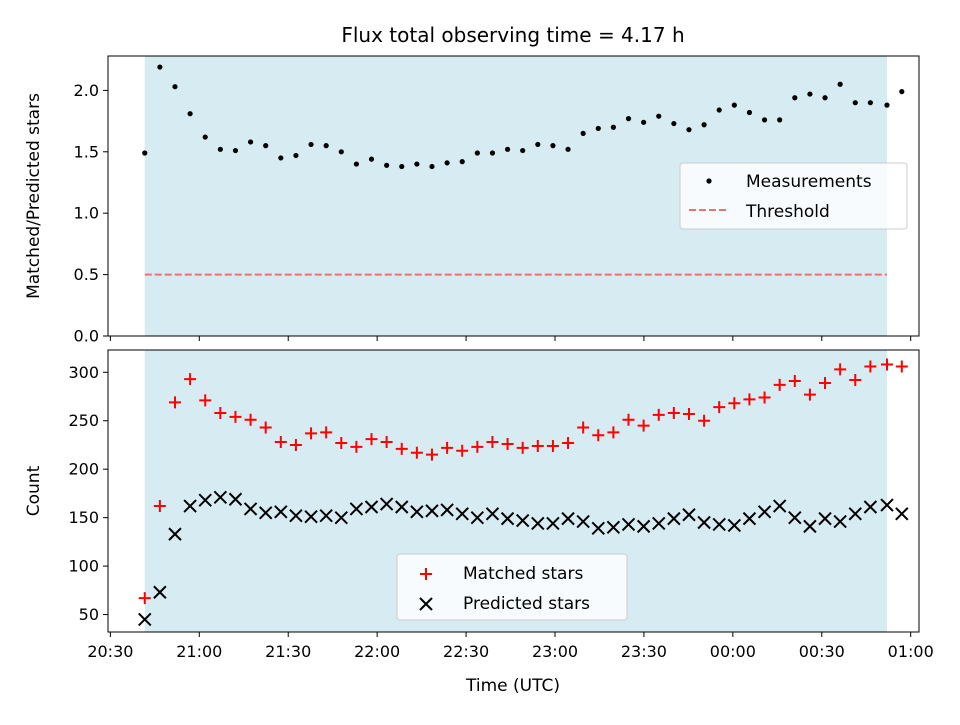 This screenshot has width=960, height=725. What do you see at coordinates (83, 517) in the screenshot?
I see `y-tick-label: 150` at bounding box center [83, 517].